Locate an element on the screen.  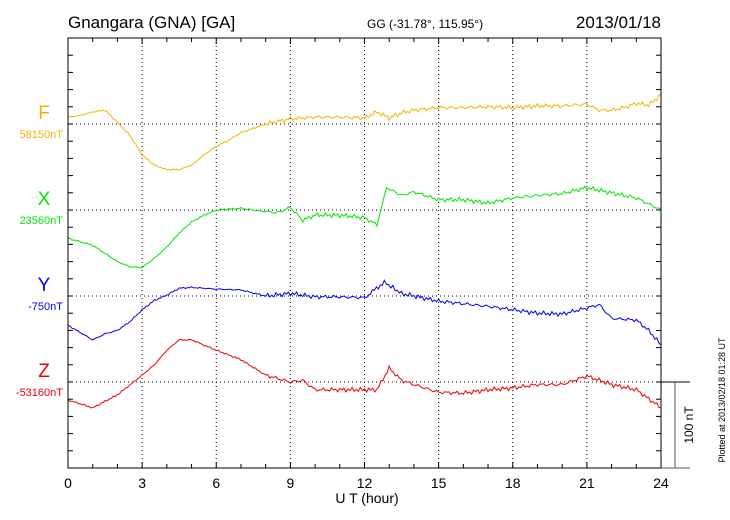
station-coords: GG (-31.78°, 115.95°) is located at coordinates (425, 24).